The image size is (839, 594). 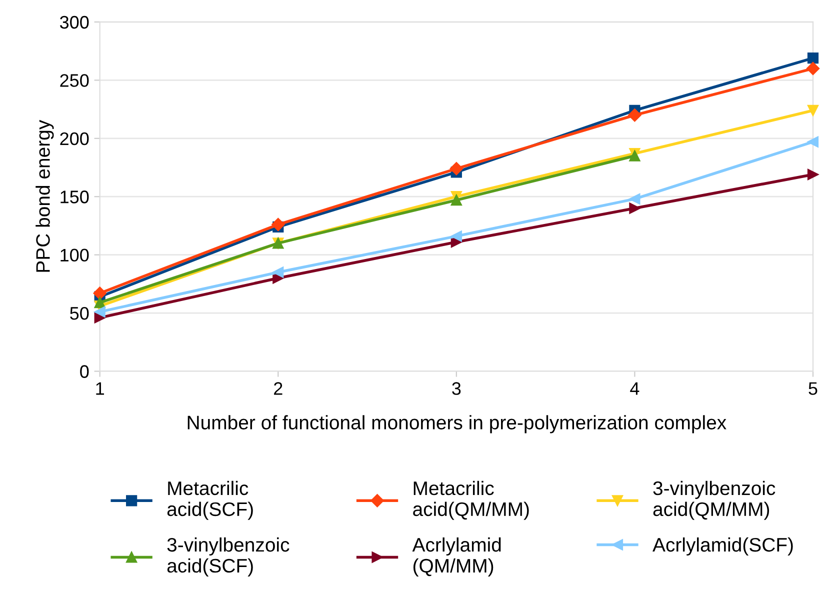 What do you see at coordinates (456, 388) in the screenshot?
I see `x-tick-label: 3` at bounding box center [456, 388].